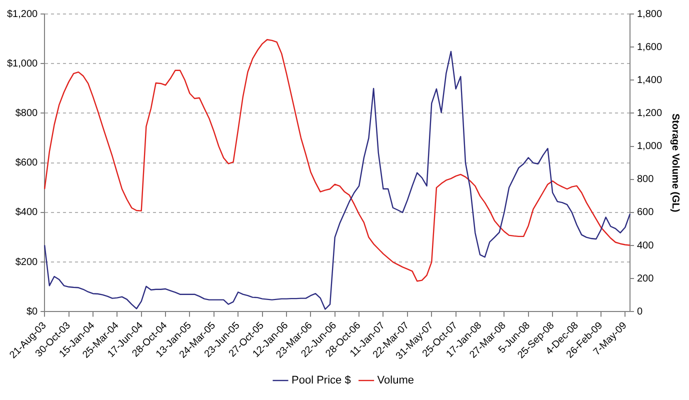 The width and height of the screenshot is (689, 400). What do you see at coordinates (649, 14) in the screenshot?
I see `y2-tick-label: 1,800` at bounding box center [649, 14].